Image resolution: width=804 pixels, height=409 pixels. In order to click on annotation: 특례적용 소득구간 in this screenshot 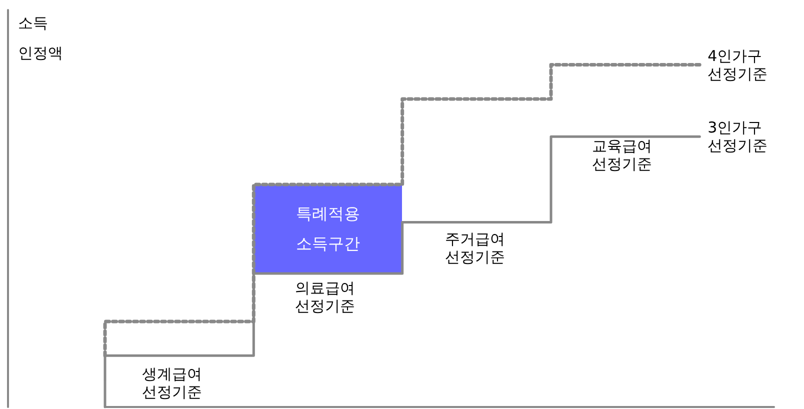, I will do `click(328, 229)`.